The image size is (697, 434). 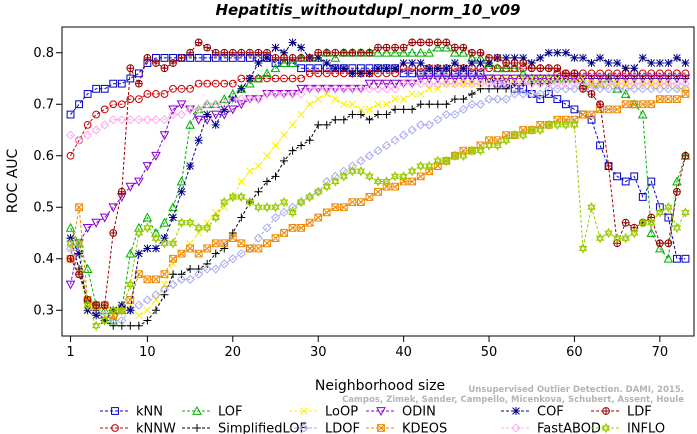 What do you see at coordinates (43, 104) in the screenshot?
I see `y-tick-label: 0.7` at bounding box center [43, 104].